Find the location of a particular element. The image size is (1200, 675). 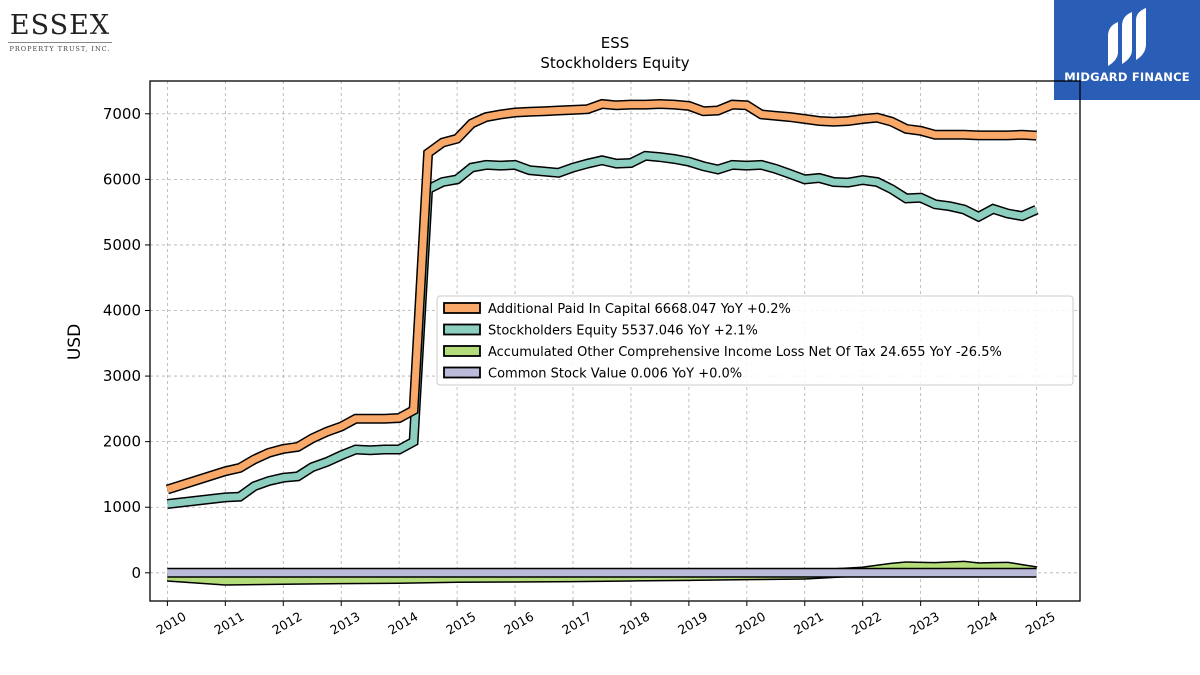

legend-label: Stockholders Equity 5537.046 YoY +2.1% is located at coordinates (623, 331).